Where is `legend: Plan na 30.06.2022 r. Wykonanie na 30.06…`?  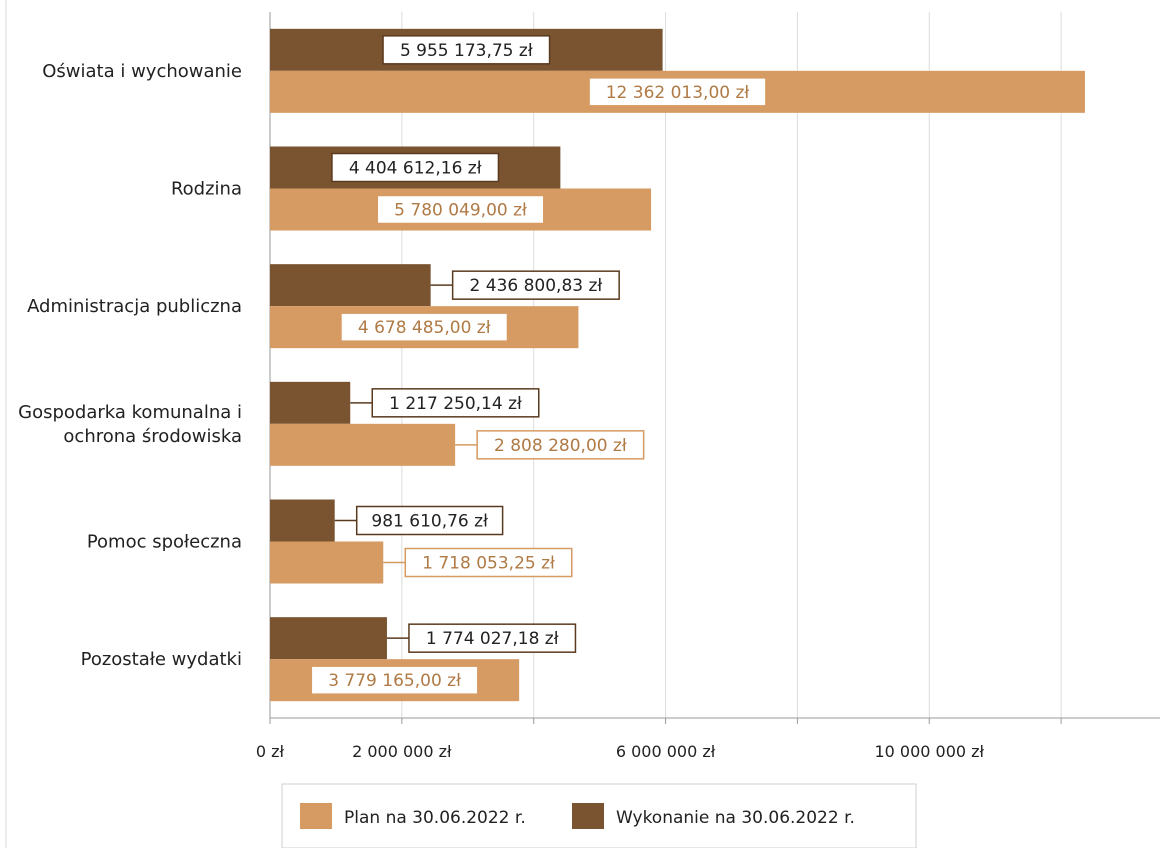
legend: Plan na 30.06.2022 r. Wykonanie na 30.06… is located at coordinates (599, 815).